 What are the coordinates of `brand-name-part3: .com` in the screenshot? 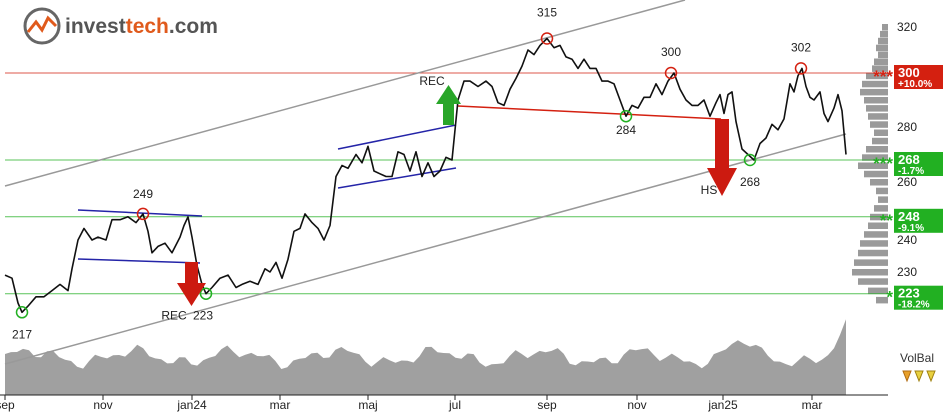 It's located at (193, 26).